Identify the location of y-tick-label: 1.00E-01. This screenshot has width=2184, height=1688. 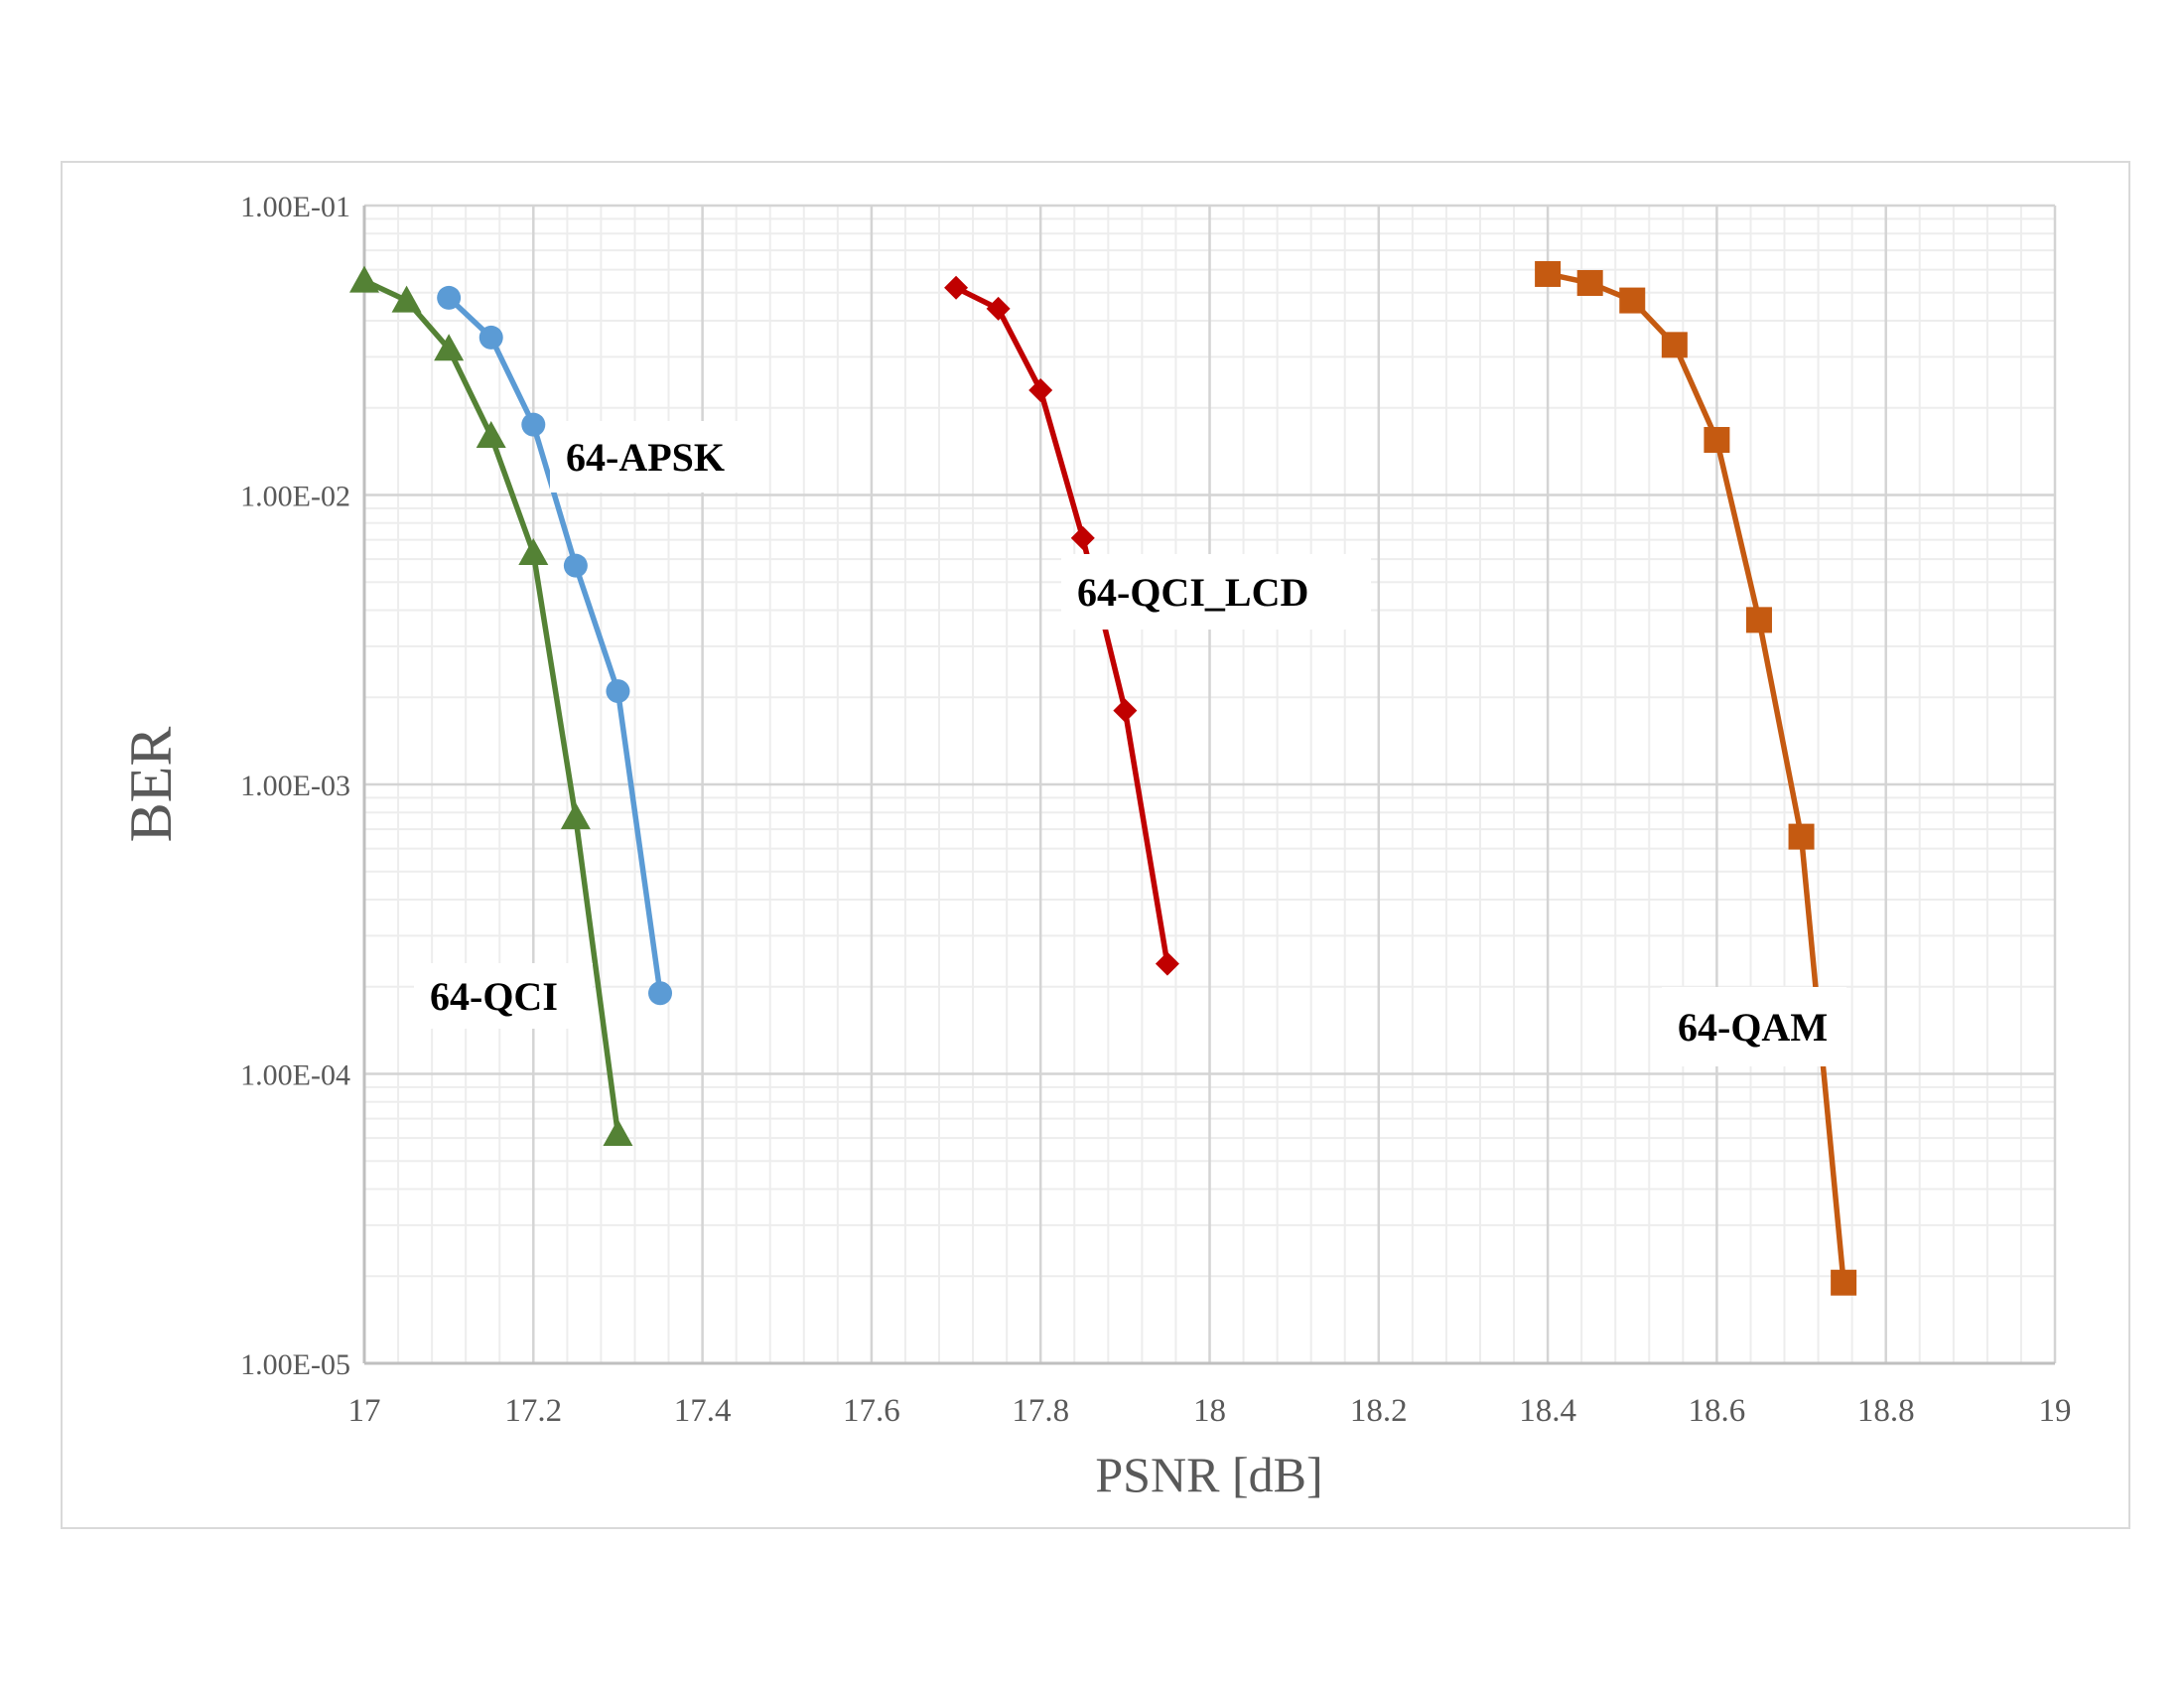
(295, 207).